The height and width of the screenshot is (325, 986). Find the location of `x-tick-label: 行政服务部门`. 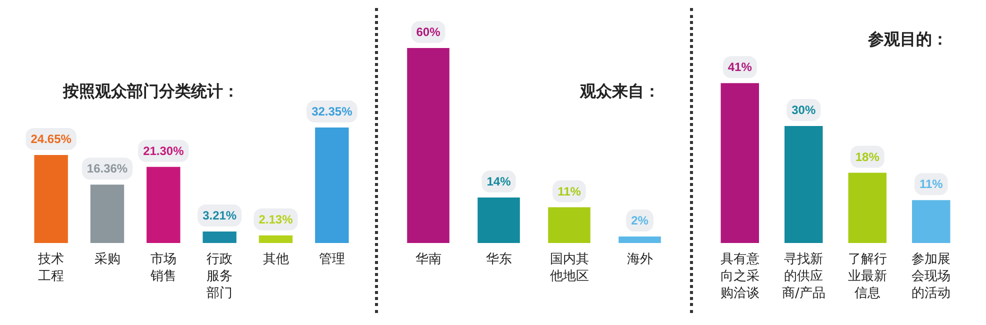

x-tick-label: 行政服务部门 is located at coordinates (219, 276).